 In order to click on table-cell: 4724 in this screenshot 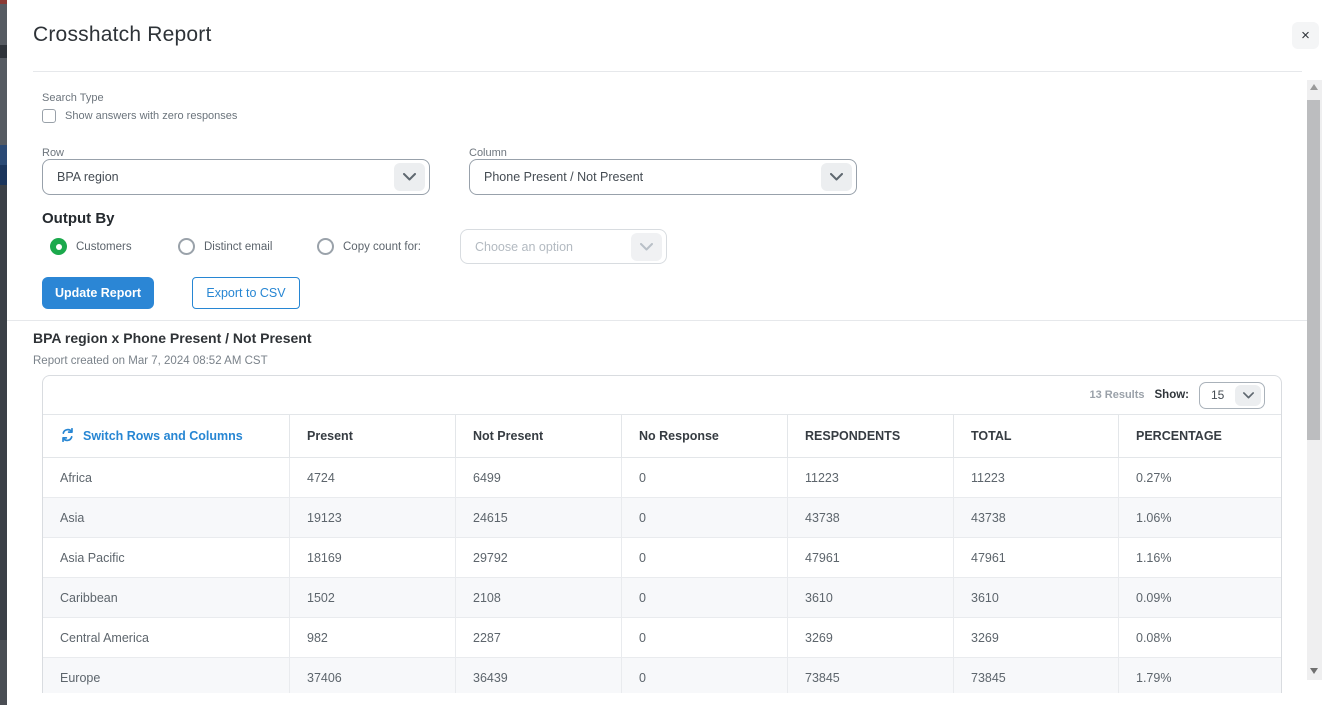, I will do `click(372, 477)`.